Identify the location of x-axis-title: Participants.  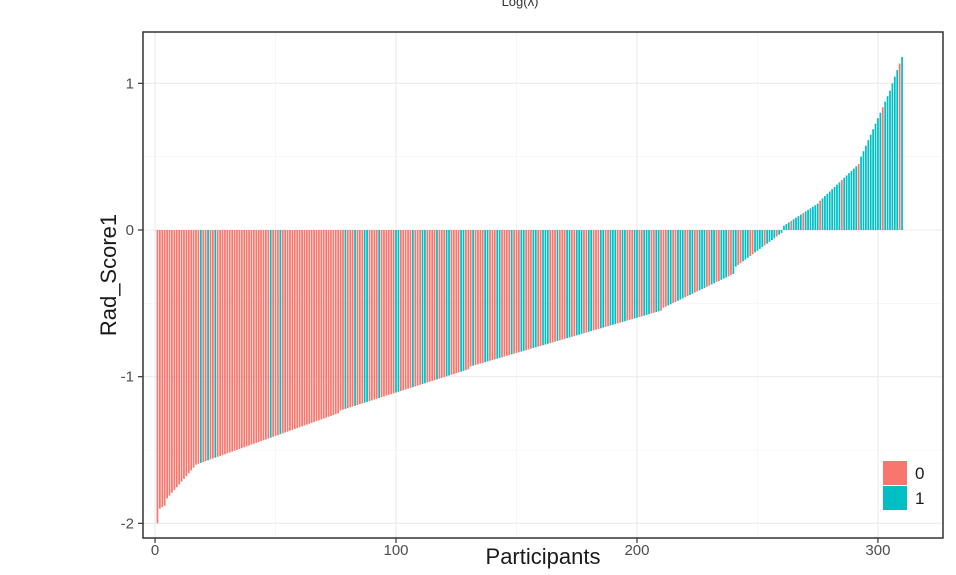
(543, 556).